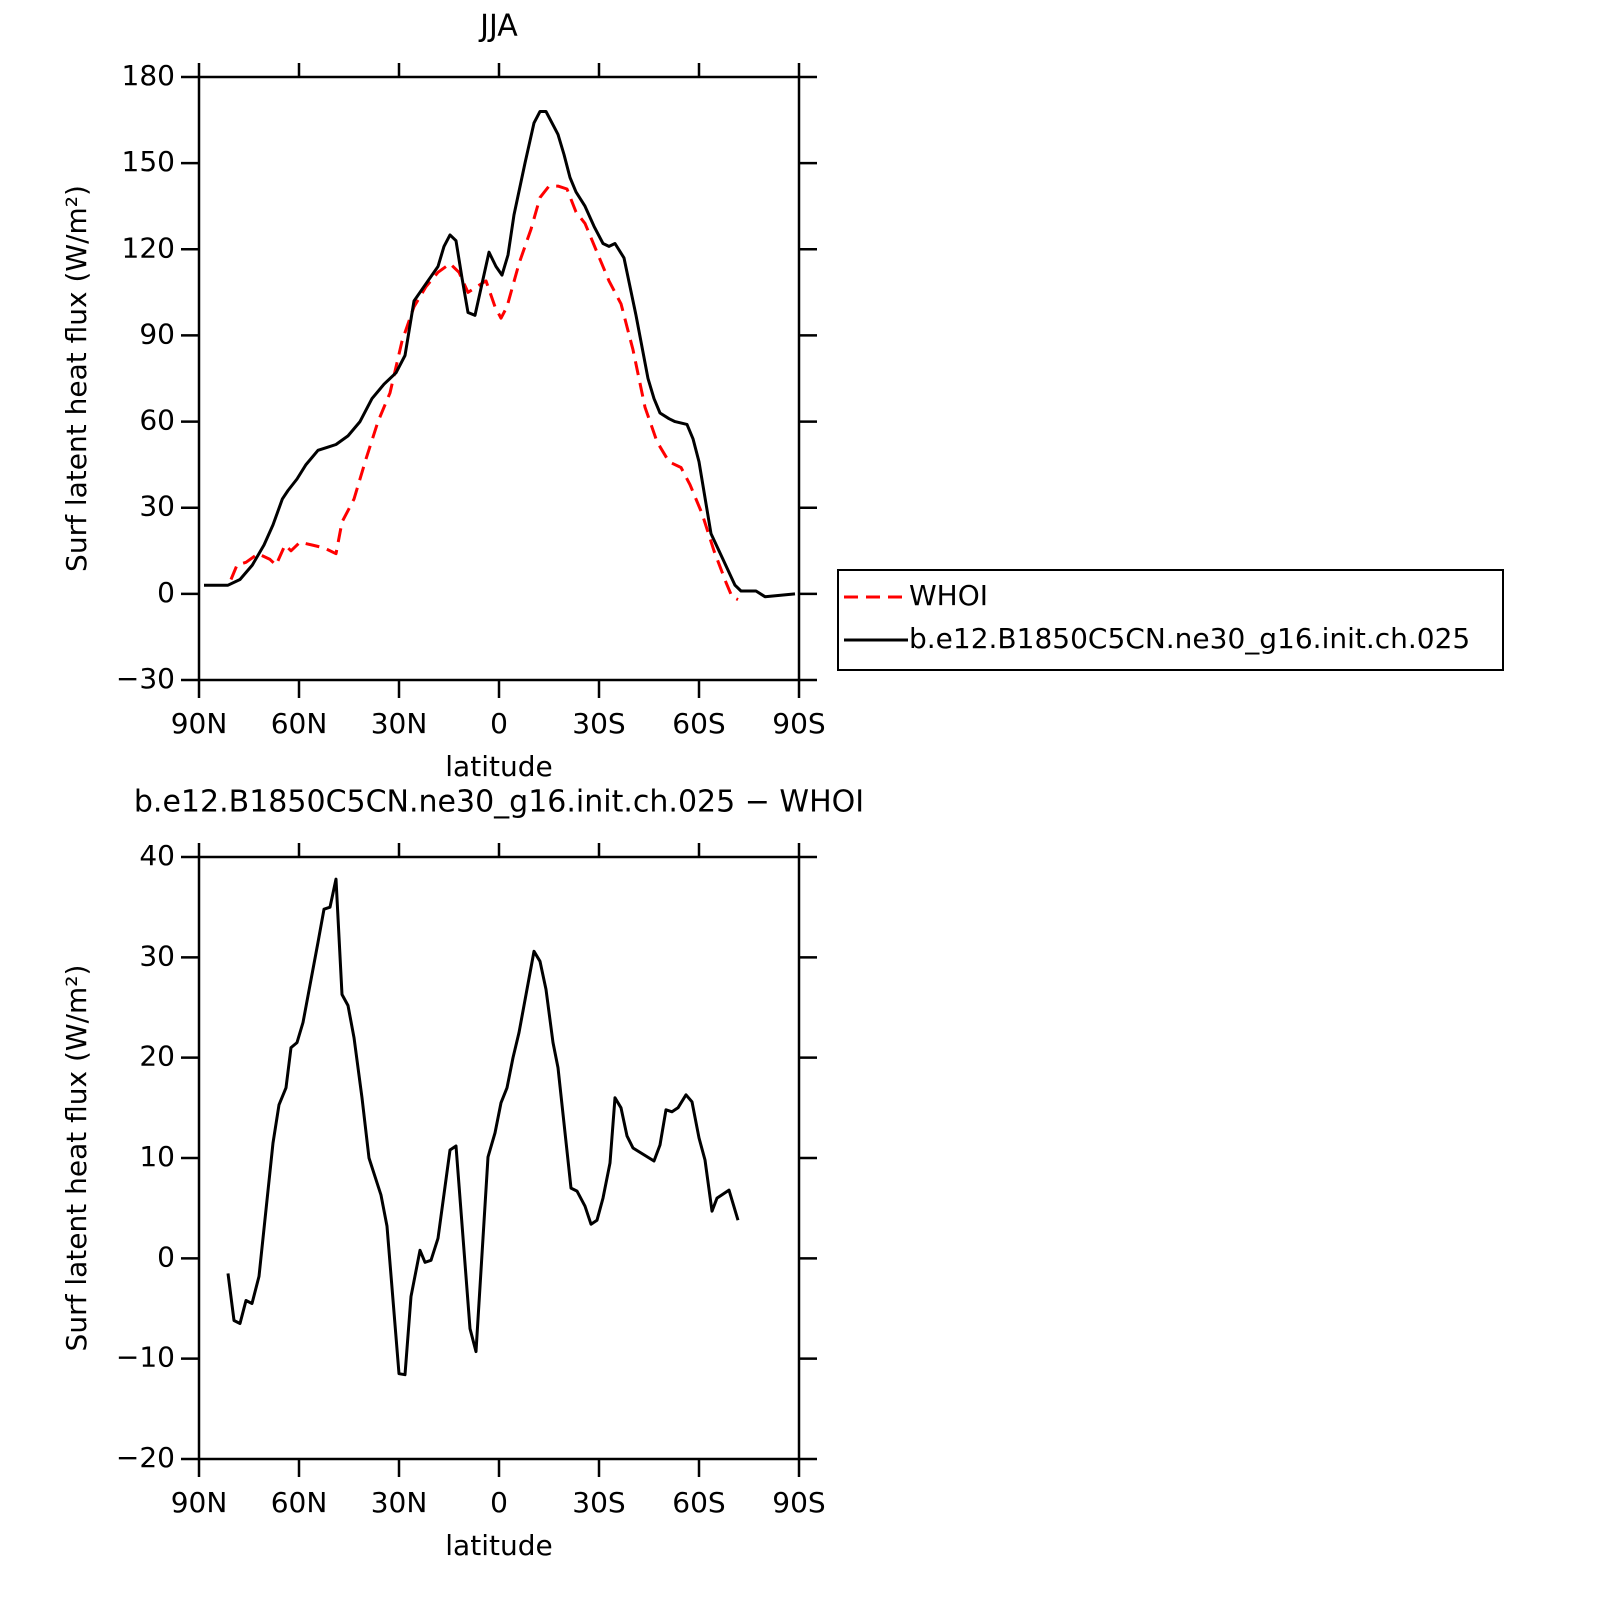 The width and height of the screenshot is (1616, 1619). Describe the element at coordinates (948, 595) in the screenshot. I see `legend-label: WHOI` at that location.